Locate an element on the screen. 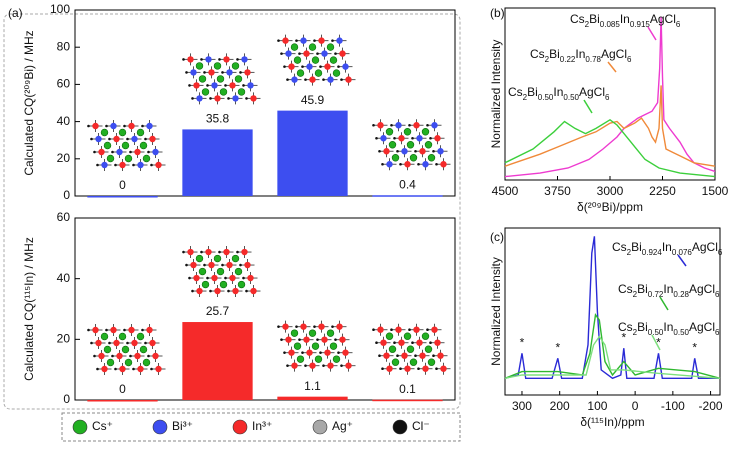  legend-label: In³⁺ is located at coordinates (262, 426).